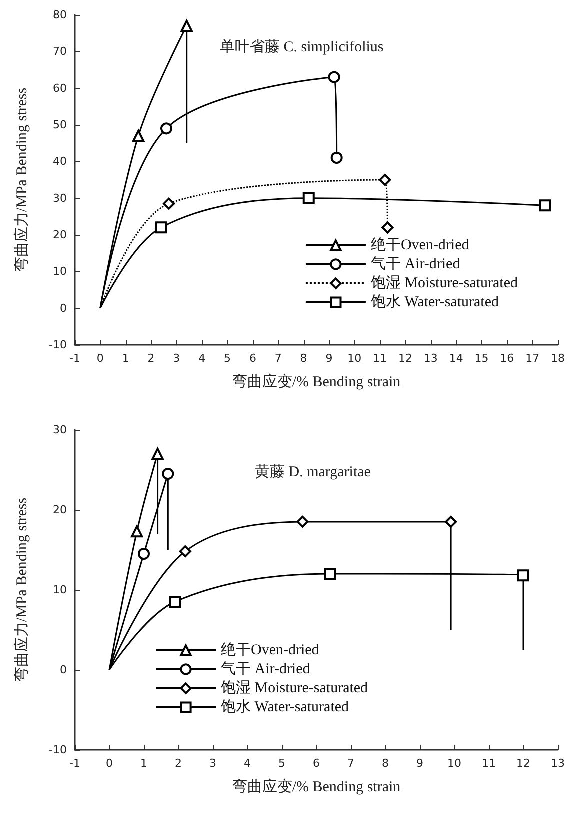 This screenshot has width=583, height=818. What do you see at coordinates (456, 358) in the screenshot?
I see `x-tick-label: 14` at bounding box center [456, 358].